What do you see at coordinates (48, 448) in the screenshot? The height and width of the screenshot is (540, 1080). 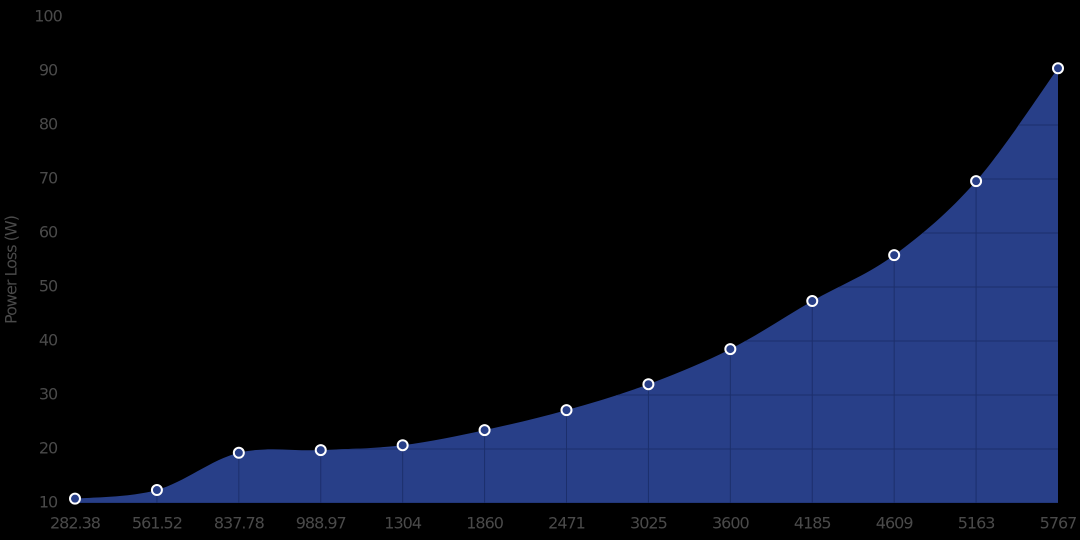 I see `y-tick-label: 20` at bounding box center [48, 448].